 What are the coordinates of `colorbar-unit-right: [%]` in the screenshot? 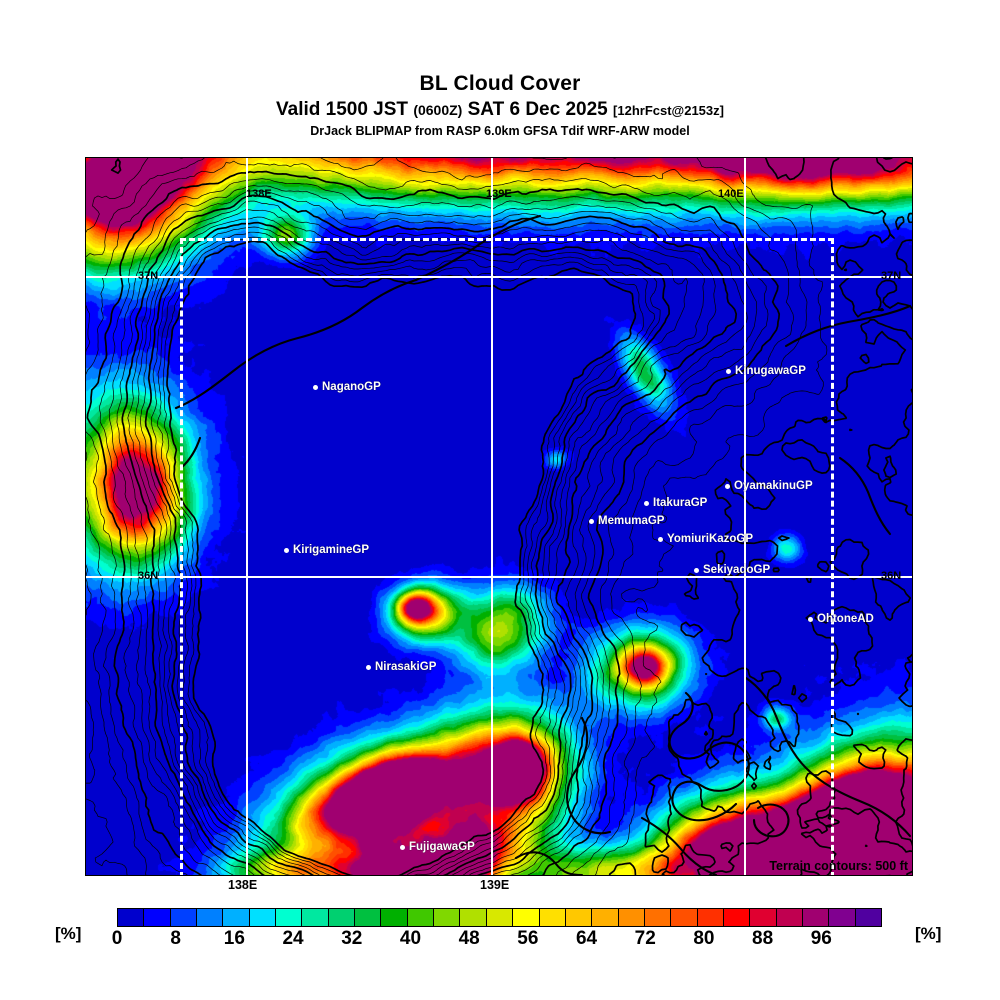 It's located at (928, 933).